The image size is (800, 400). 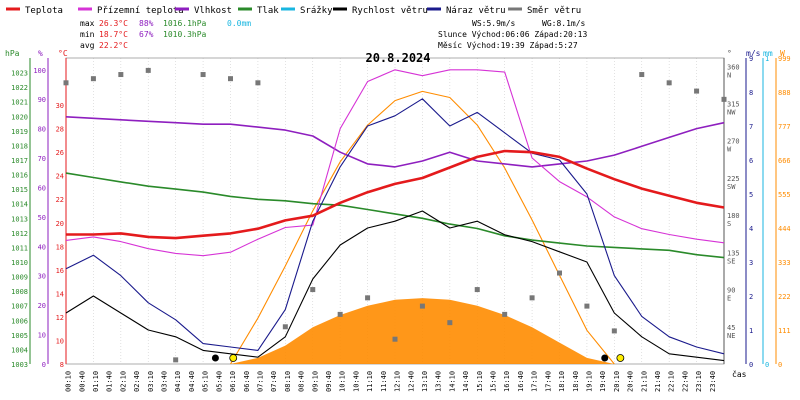 I want to click on axis-tick-label-hpa: 1021, so click(x=19, y=103).